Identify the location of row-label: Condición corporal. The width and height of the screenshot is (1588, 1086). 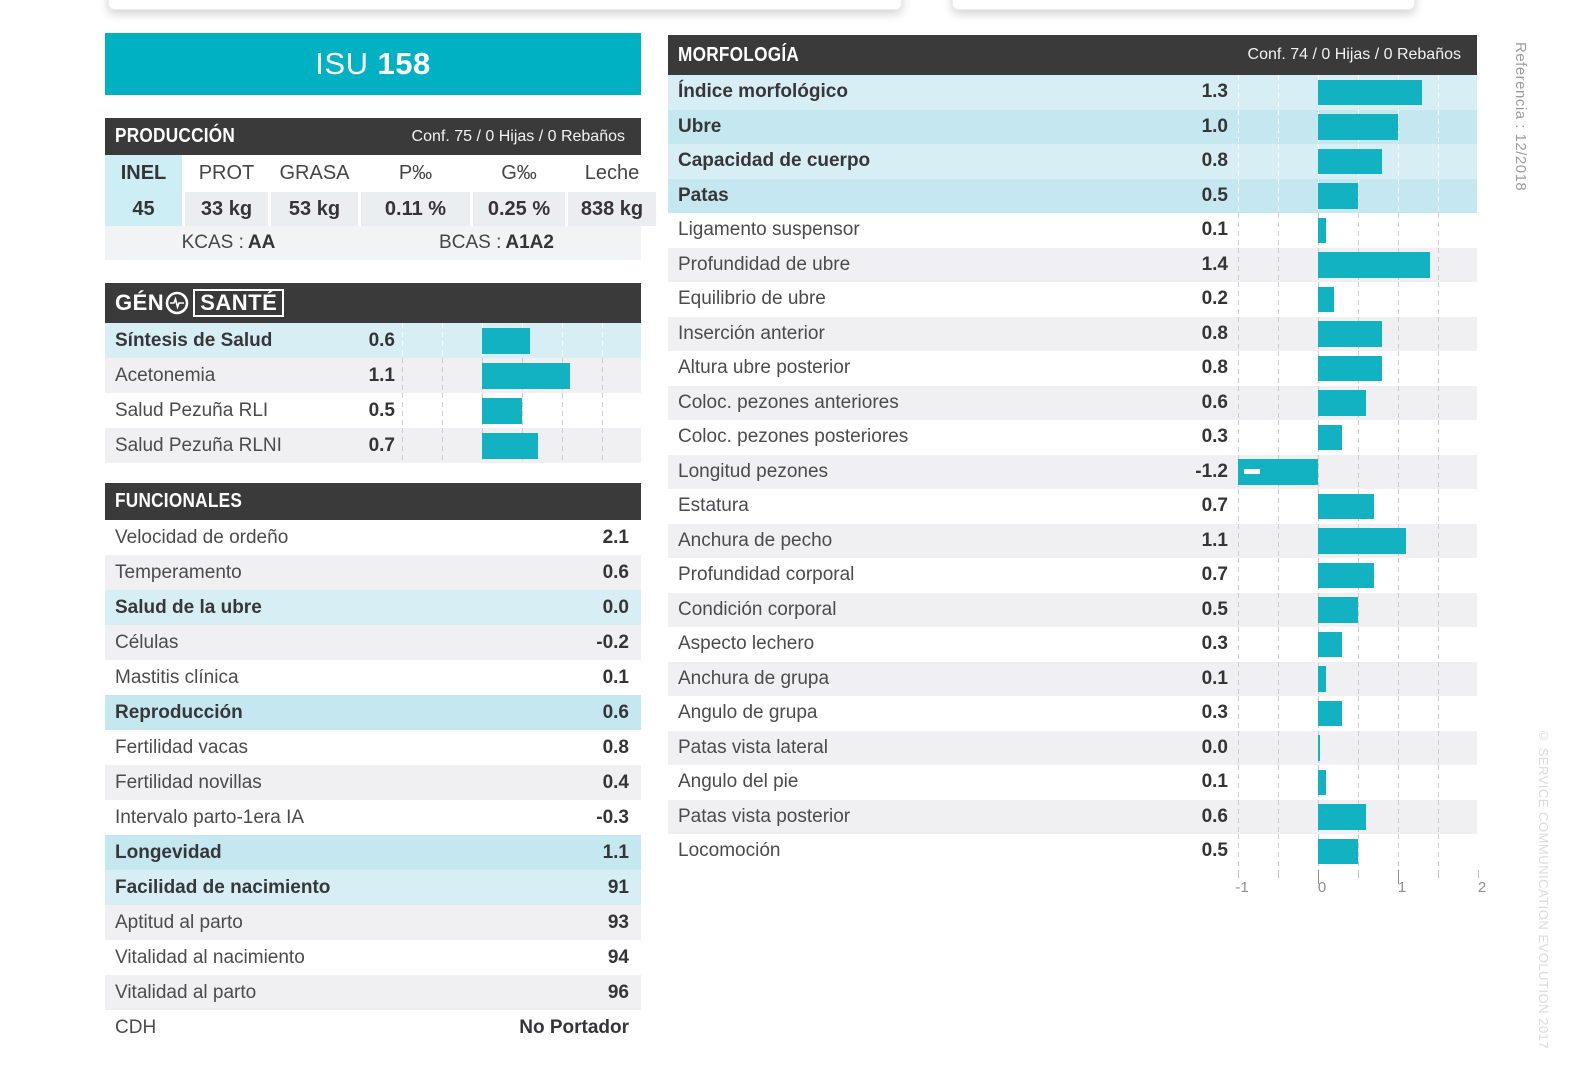
(757, 609).